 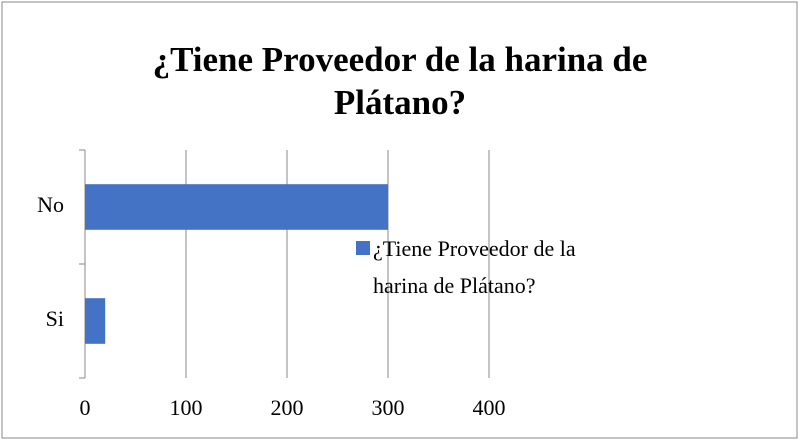 What do you see at coordinates (489, 407) in the screenshot?
I see `x-tick-label: 400` at bounding box center [489, 407].